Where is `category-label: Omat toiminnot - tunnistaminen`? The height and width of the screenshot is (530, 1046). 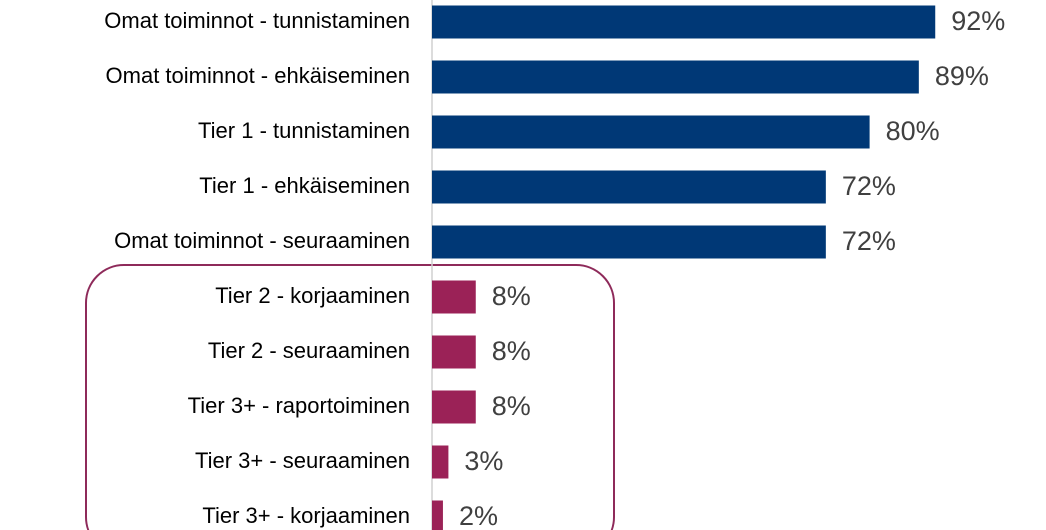
category-label: Omat toiminnot - tunnistaminen is located at coordinates (257, 20).